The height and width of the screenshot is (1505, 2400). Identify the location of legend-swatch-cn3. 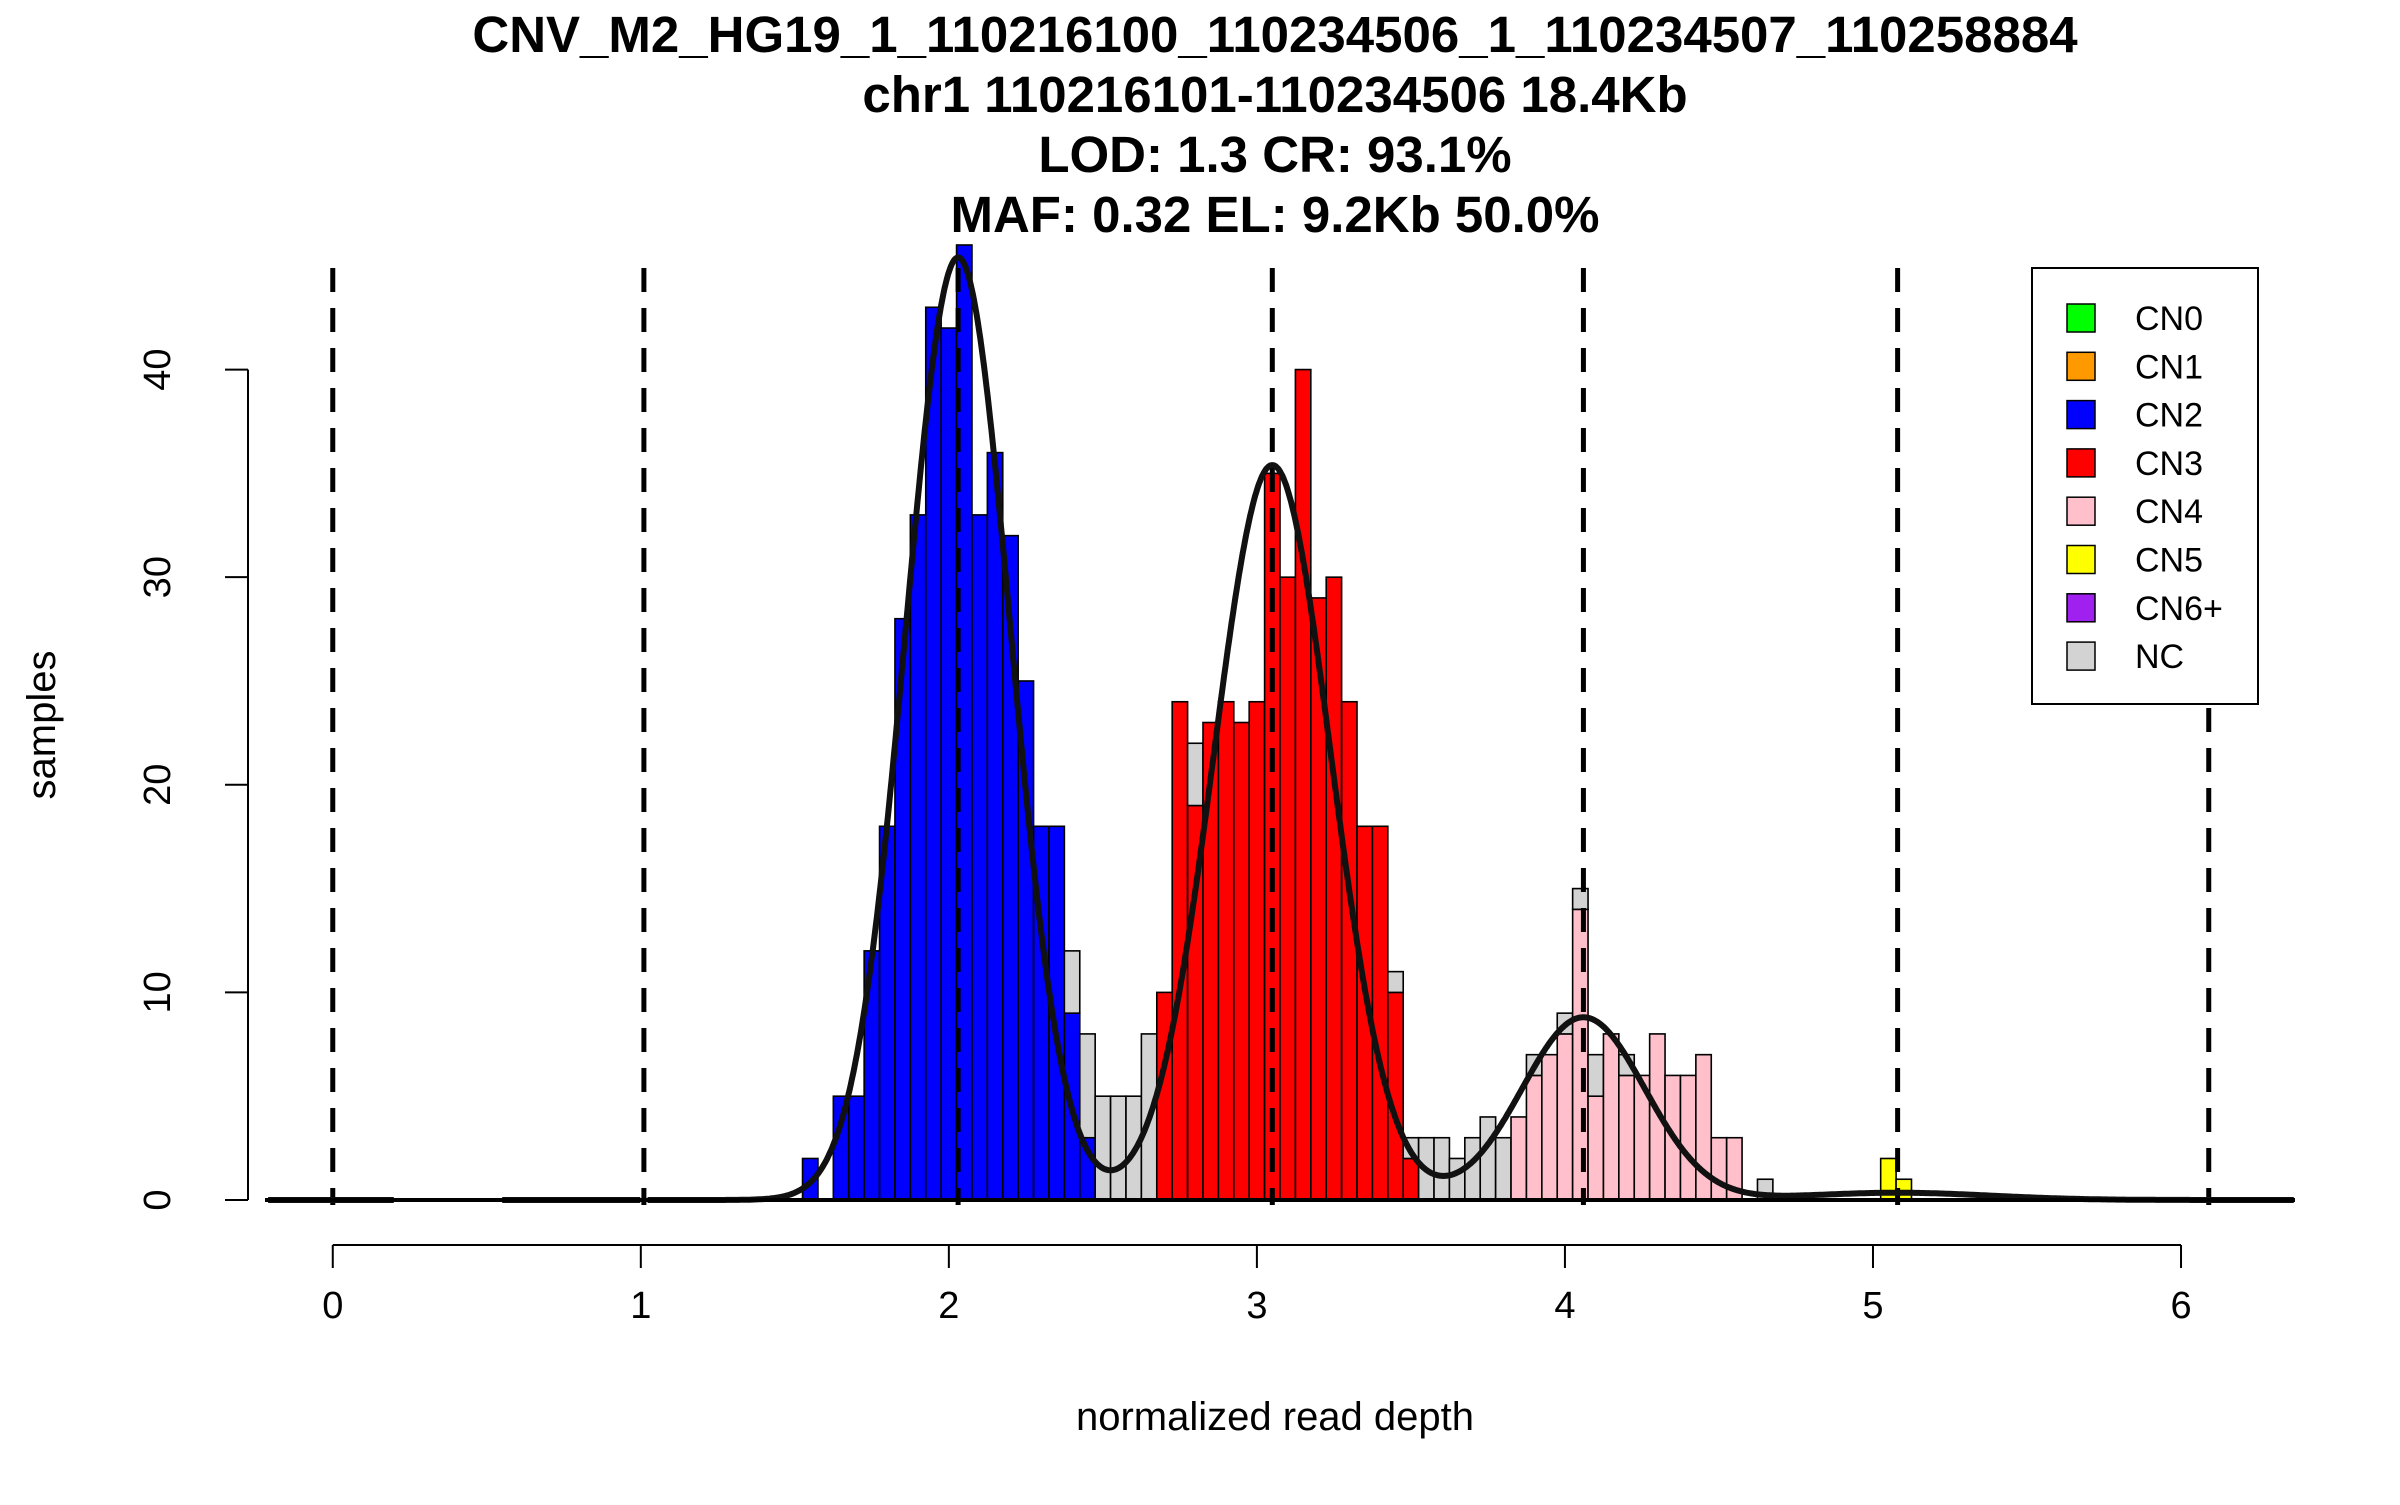
(2081, 463).